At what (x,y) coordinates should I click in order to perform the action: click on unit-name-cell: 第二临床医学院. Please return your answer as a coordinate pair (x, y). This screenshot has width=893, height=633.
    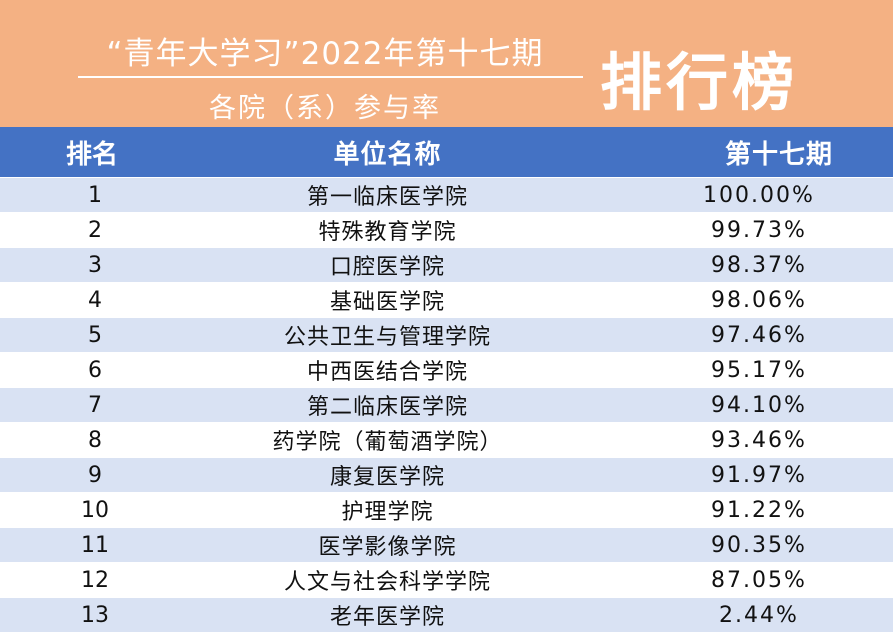
    Looking at the image, I should click on (387, 407).